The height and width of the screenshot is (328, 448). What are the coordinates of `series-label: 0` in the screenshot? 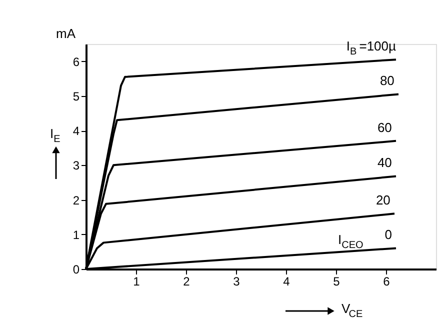 It's located at (388, 234).